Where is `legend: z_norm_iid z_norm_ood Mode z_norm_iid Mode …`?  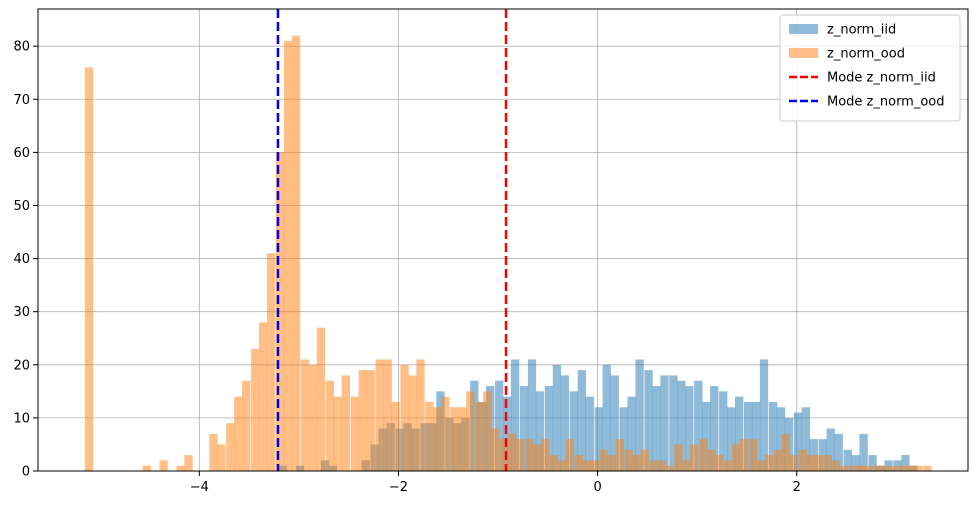 legend: z_norm_iid z_norm_ood Mode z_norm_iid Mode … is located at coordinates (870, 68).